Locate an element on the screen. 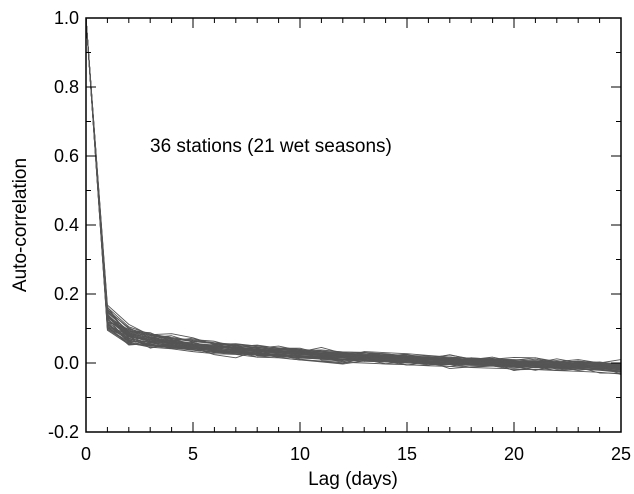 This screenshot has height=494, width=634. x-tick-label: 20 is located at coordinates (514, 454).